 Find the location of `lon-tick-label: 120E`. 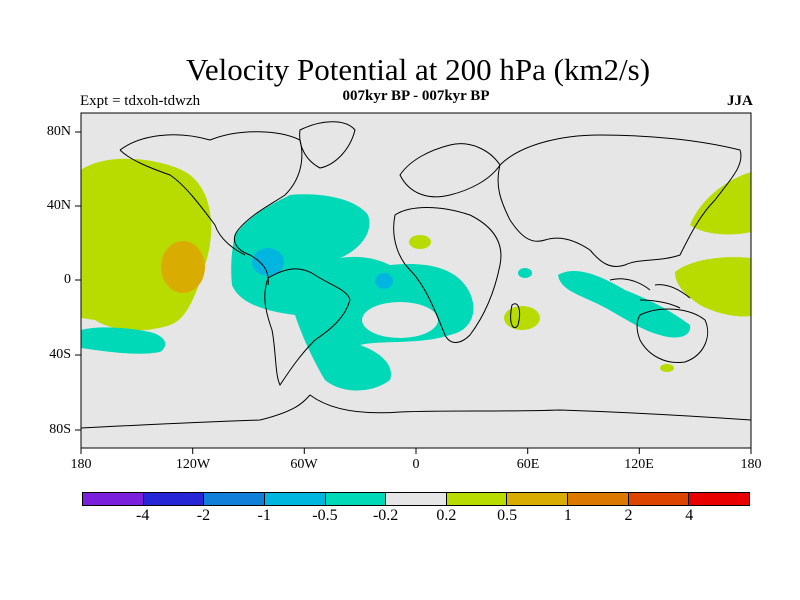

lon-tick-label: 120E is located at coordinates (639, 464).